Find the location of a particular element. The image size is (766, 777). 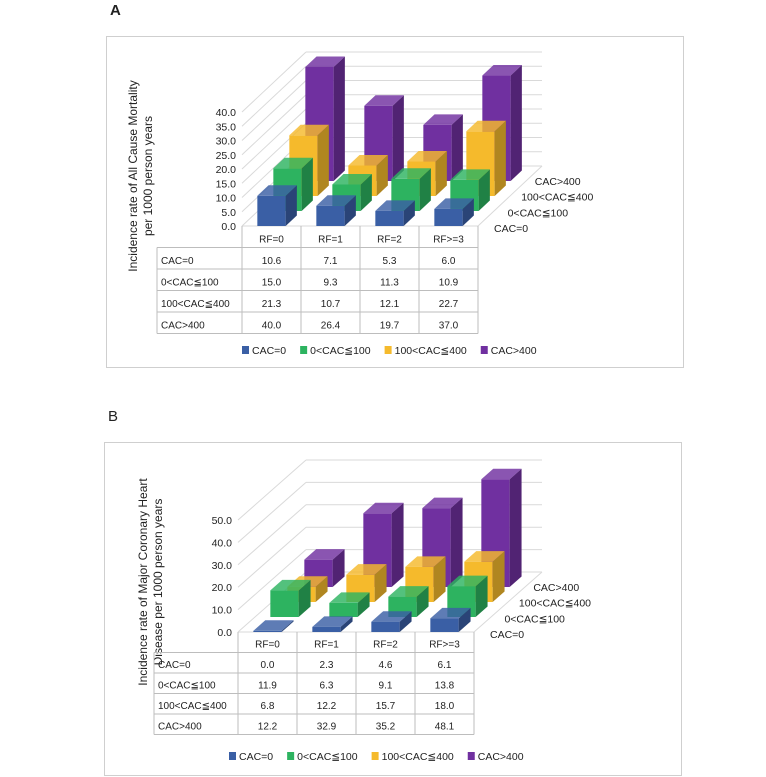

chart-a-data-label: 26.4 is located at coordinates (331, 326).